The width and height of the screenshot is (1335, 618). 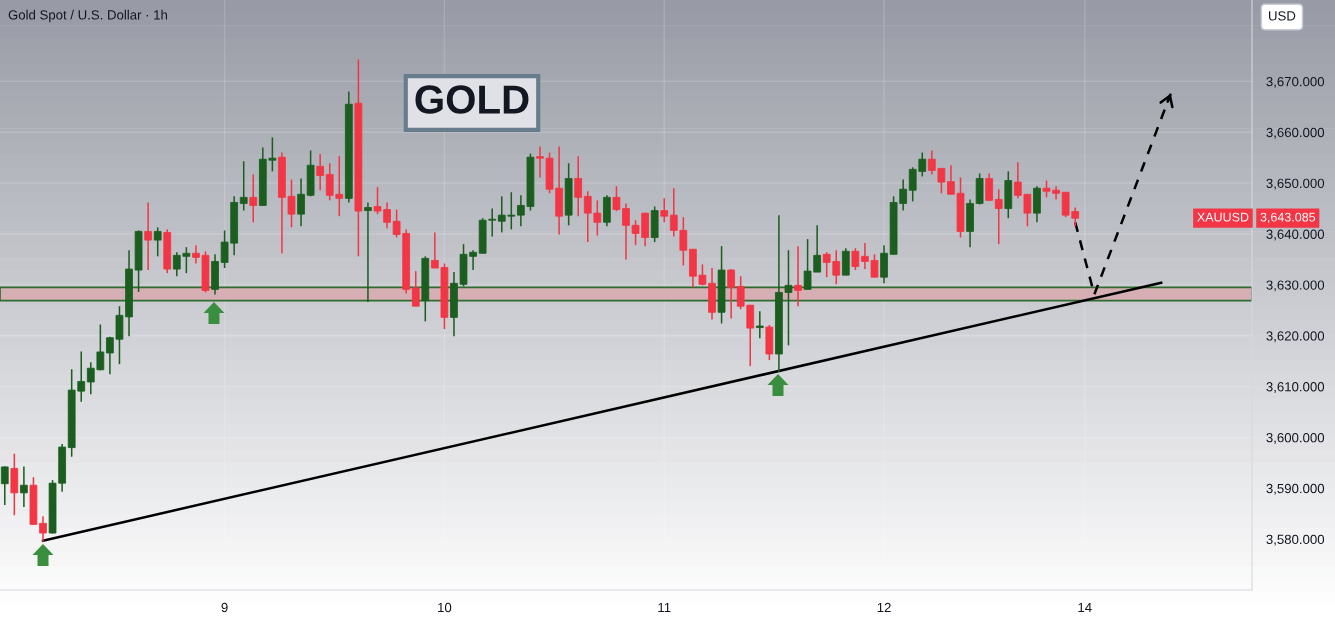 What do you see at coordinates (1295, 489) in the screenshot?
I see `y-tick-label: 3,590.000` at bounding box center [1295, 489].